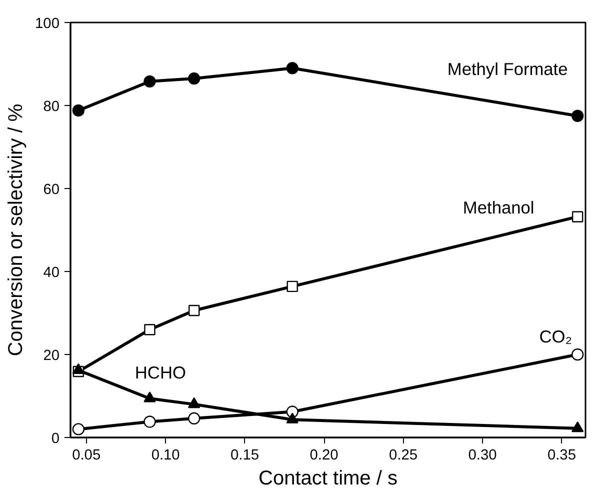 The width and height of the screenshot is (597, 497). Describe the element at coordinates (16, 230) in the screenshot. I see `y-axis-title: Conversion or selectiviry / %` at that location.